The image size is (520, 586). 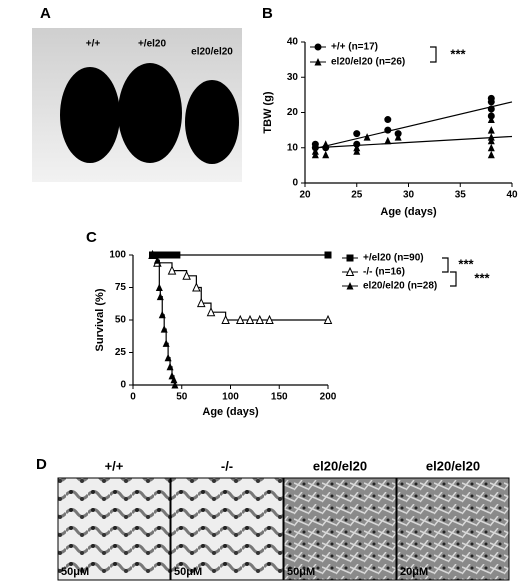 I want to click on photo-label: el20/el20, so click(x=212, y=52).